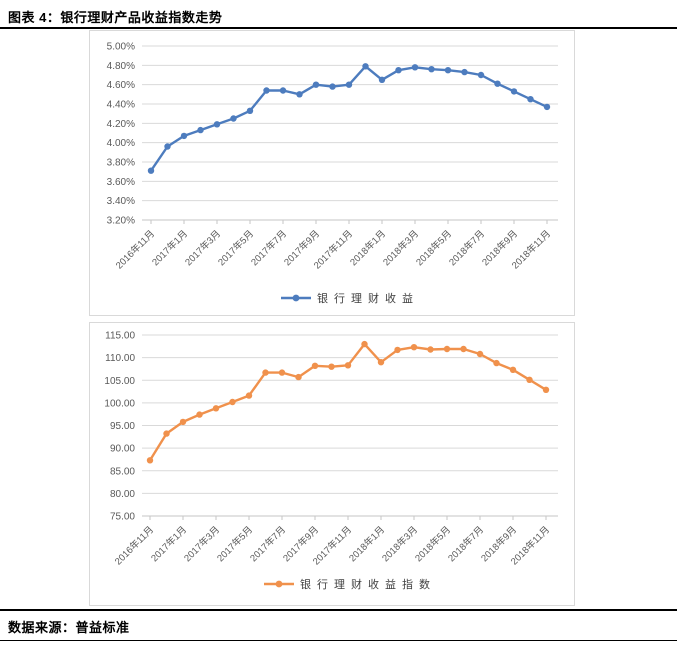 The height and width of the screenshot is (648, 677). What do you see at coordinates (122, 449) in the screenshot?
I see `y-tick-label: 90.00` at bounding box center [122, 449].